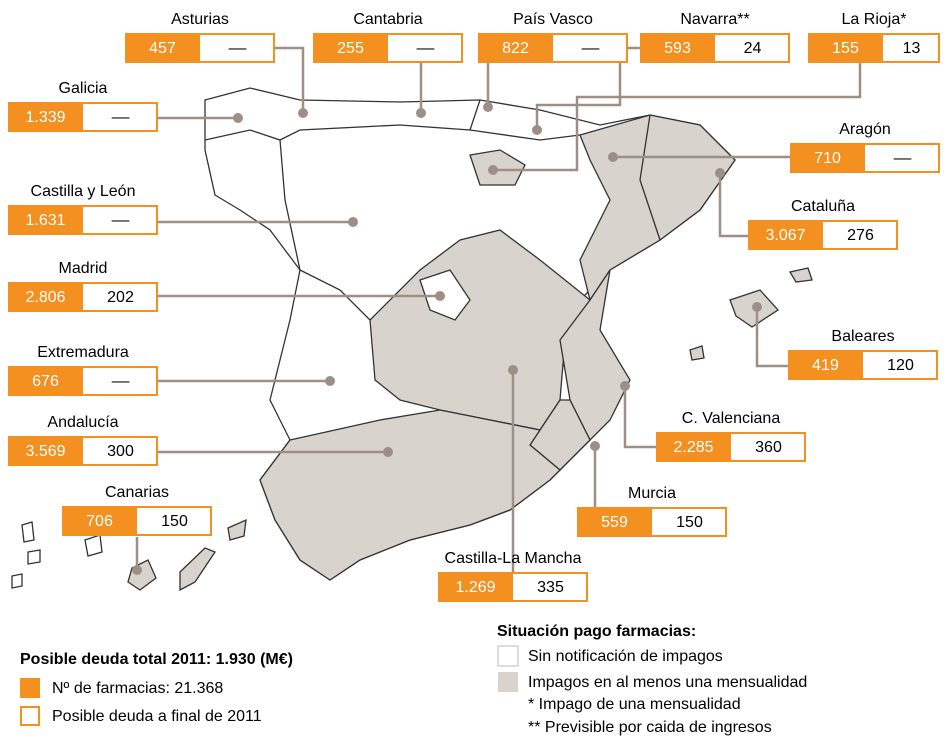 Image resolution: width=950 pixels, height=743 pixels. Describe the element at coordinates (120, 297) in the screenshot. I see `deuda-value: 202` at that location.